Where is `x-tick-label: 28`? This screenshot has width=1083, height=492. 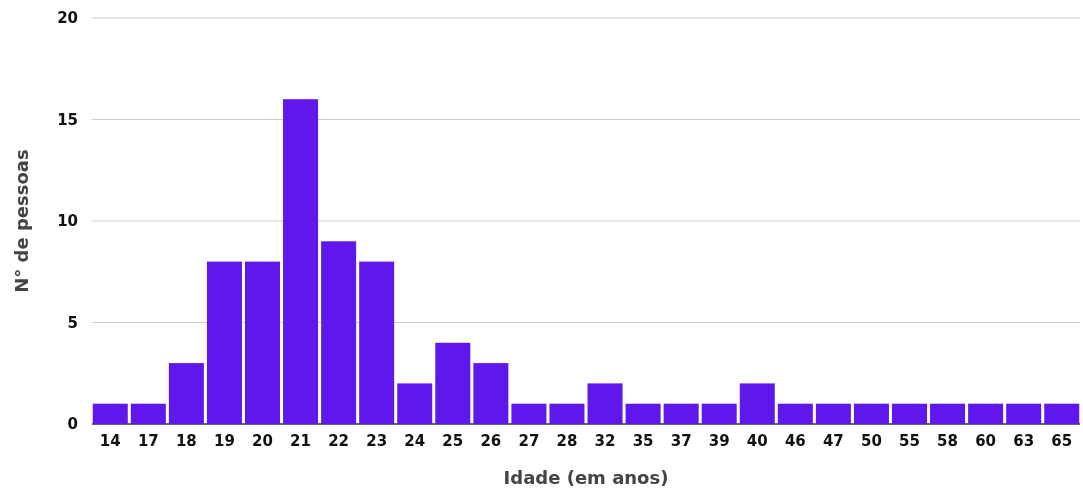
x-tick-label: 28 is located at coordinates (567, 441).